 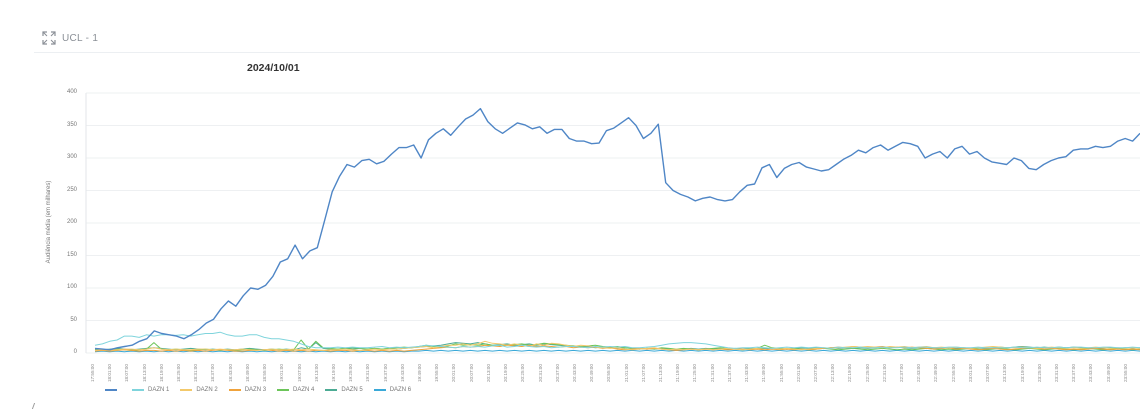 What do you see at coordinates (71, 254) in the screenshot?
I see `y-tick-label: 150` at bounding box center [71, 254].